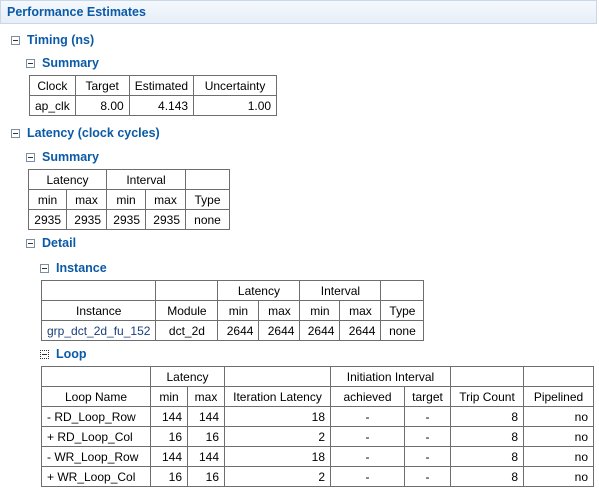 This screenshot has width=599, height=491. I want to click on detail-section-header: Detail, so click(51, 243).